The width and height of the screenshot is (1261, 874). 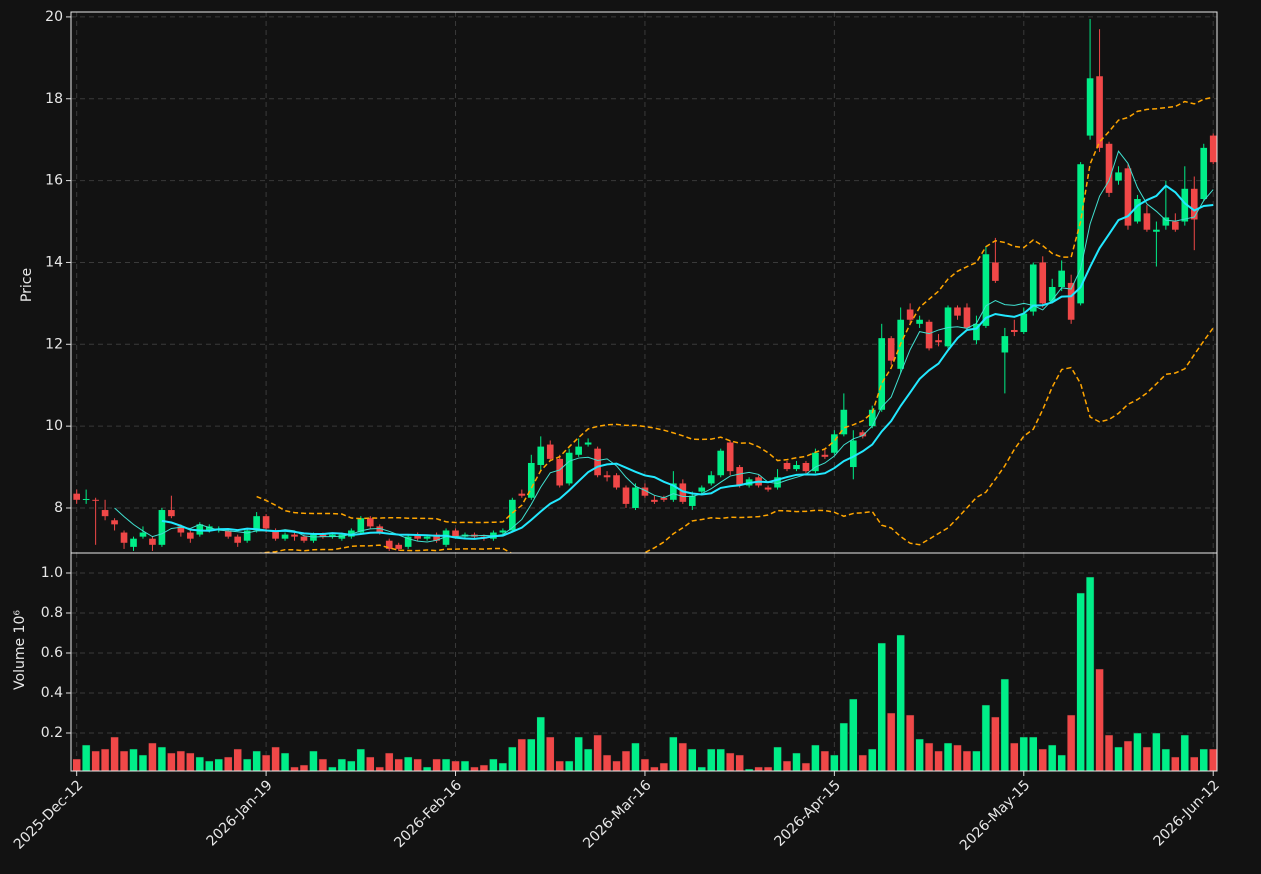 What do you see at coordinates (58, 508) in the screenshot?
I see `y-tick-label: 8` at bounding box center [58, 508].